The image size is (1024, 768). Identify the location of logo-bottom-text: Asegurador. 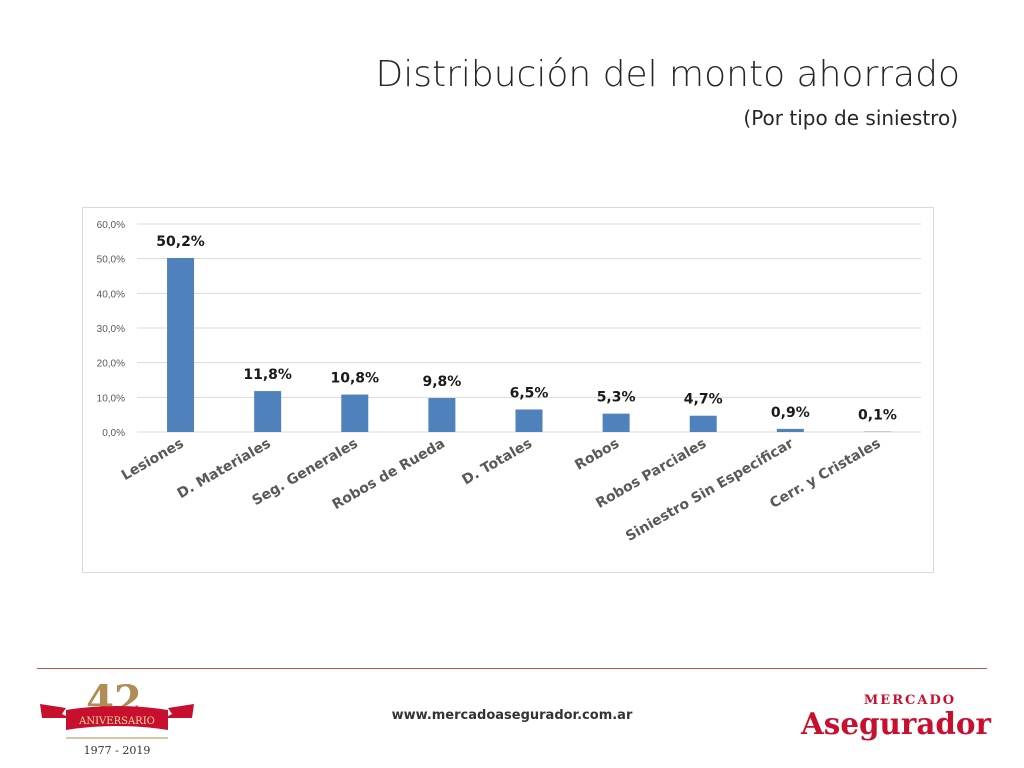
(896, 724).